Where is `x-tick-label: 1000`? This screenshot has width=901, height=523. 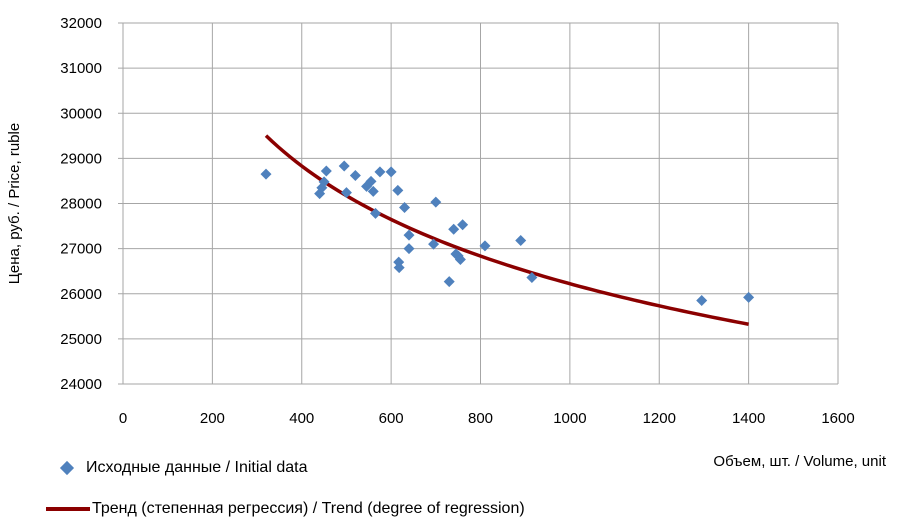 x-tick-label: 1000 is located at coordinates (569, 418).